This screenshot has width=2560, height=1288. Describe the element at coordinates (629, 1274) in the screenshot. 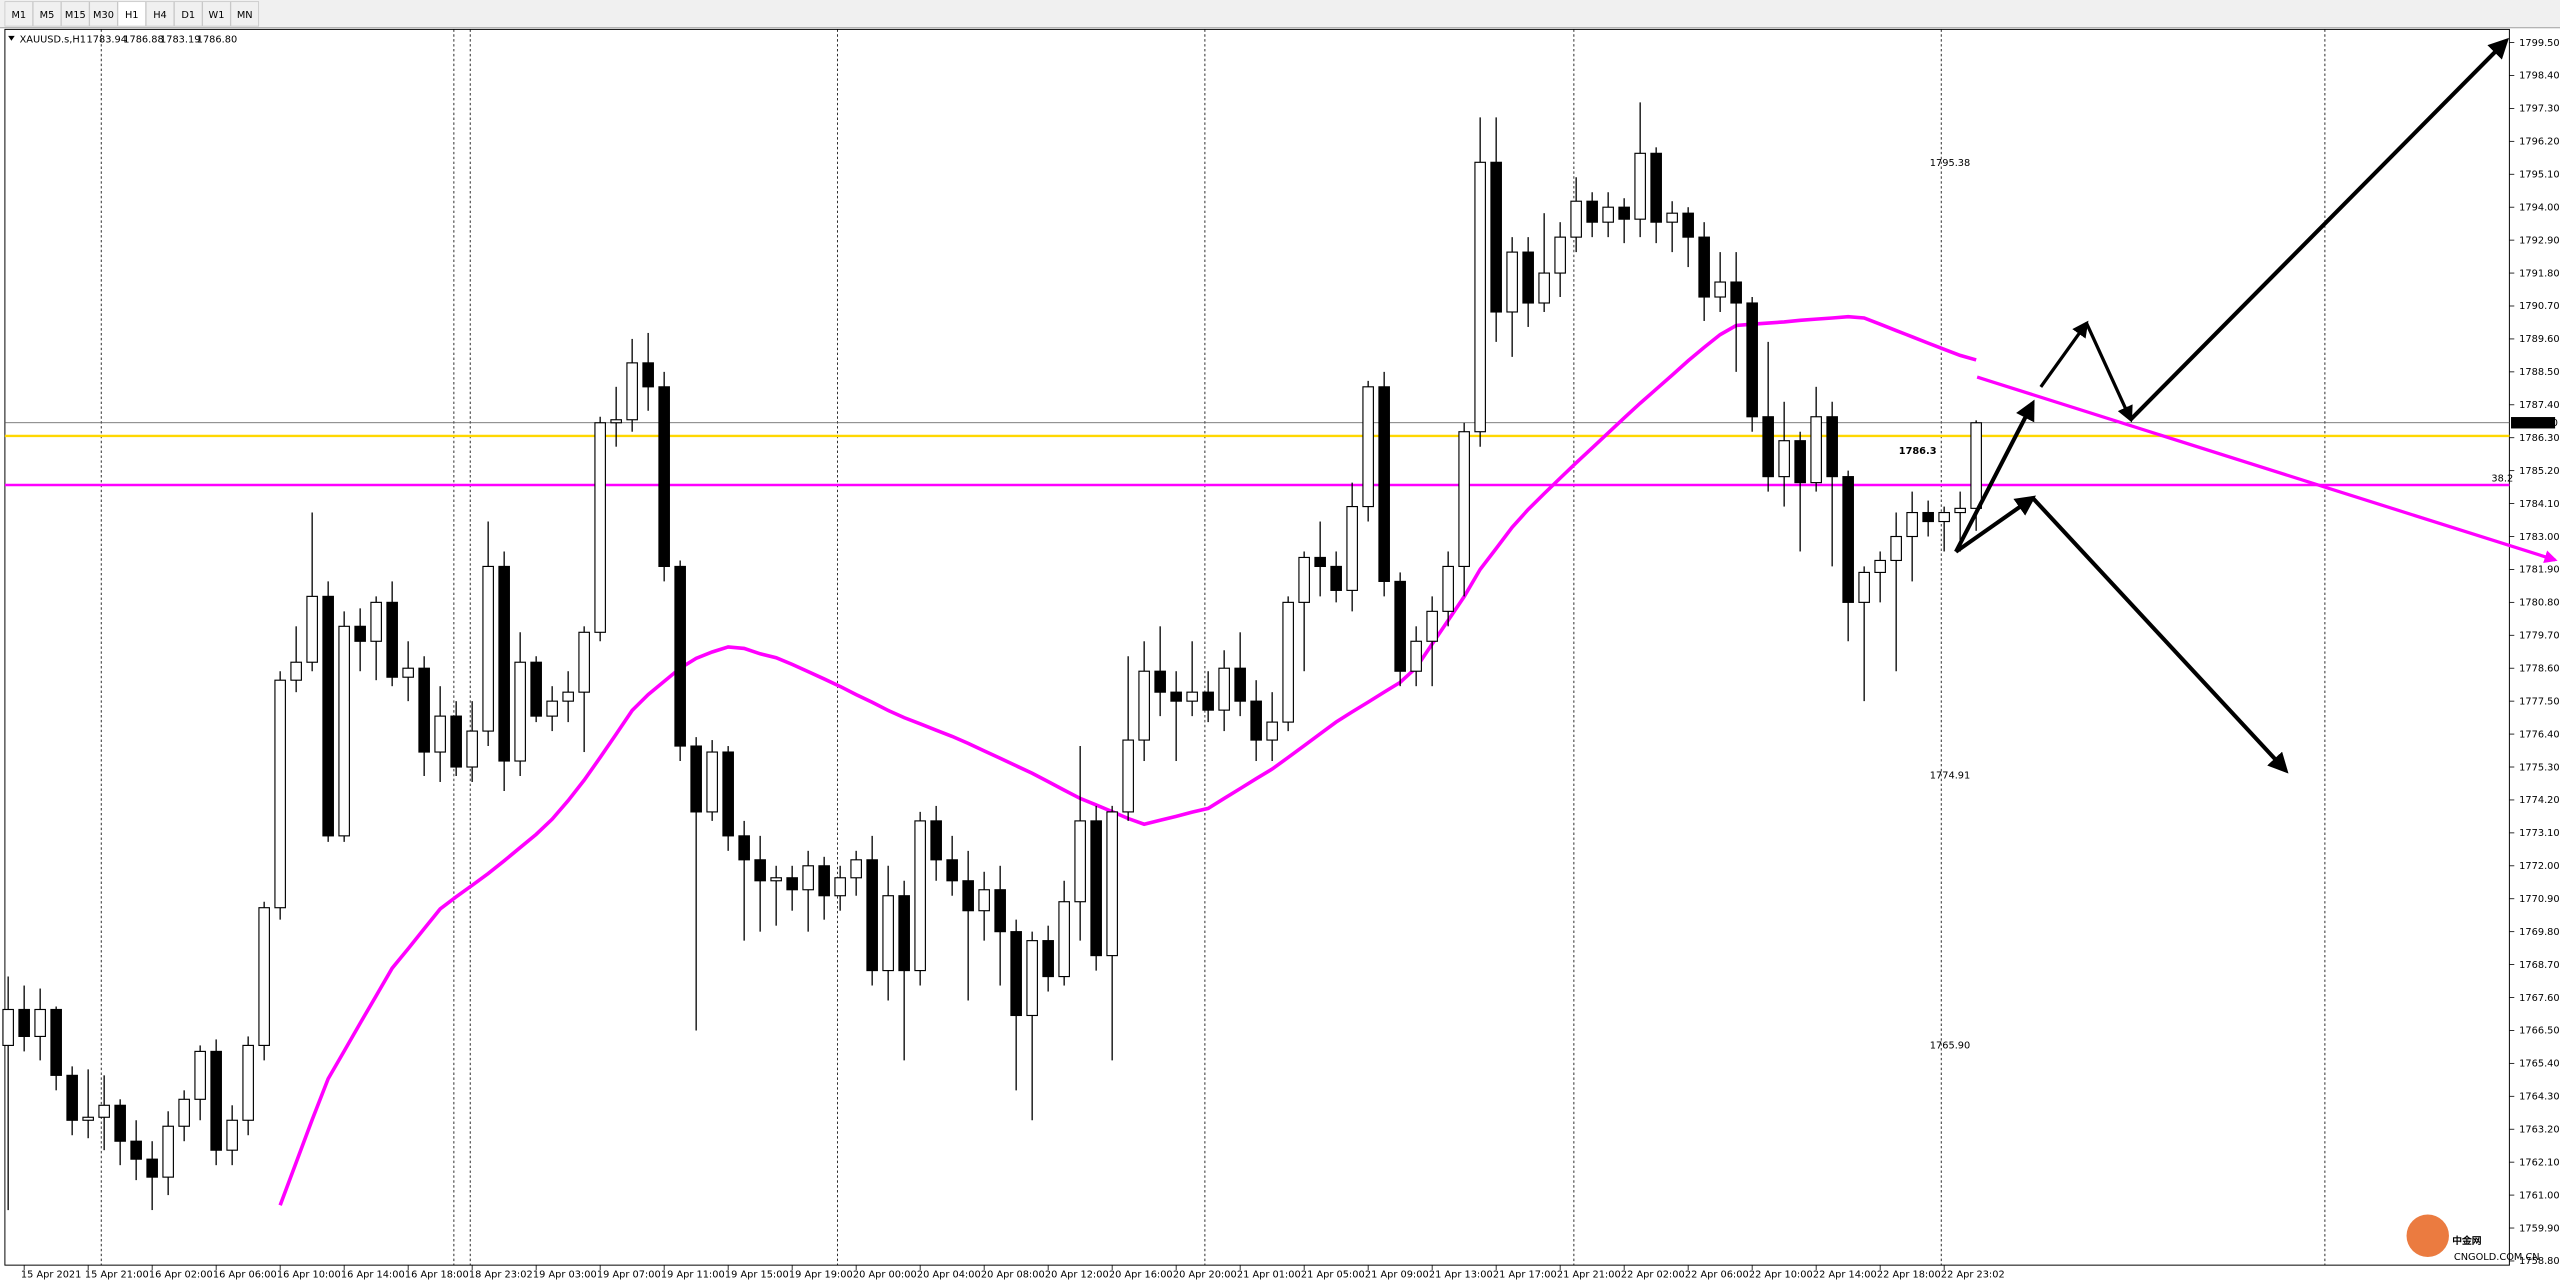

I see `x-tick-label: 19 Apr 07:00` at that location.